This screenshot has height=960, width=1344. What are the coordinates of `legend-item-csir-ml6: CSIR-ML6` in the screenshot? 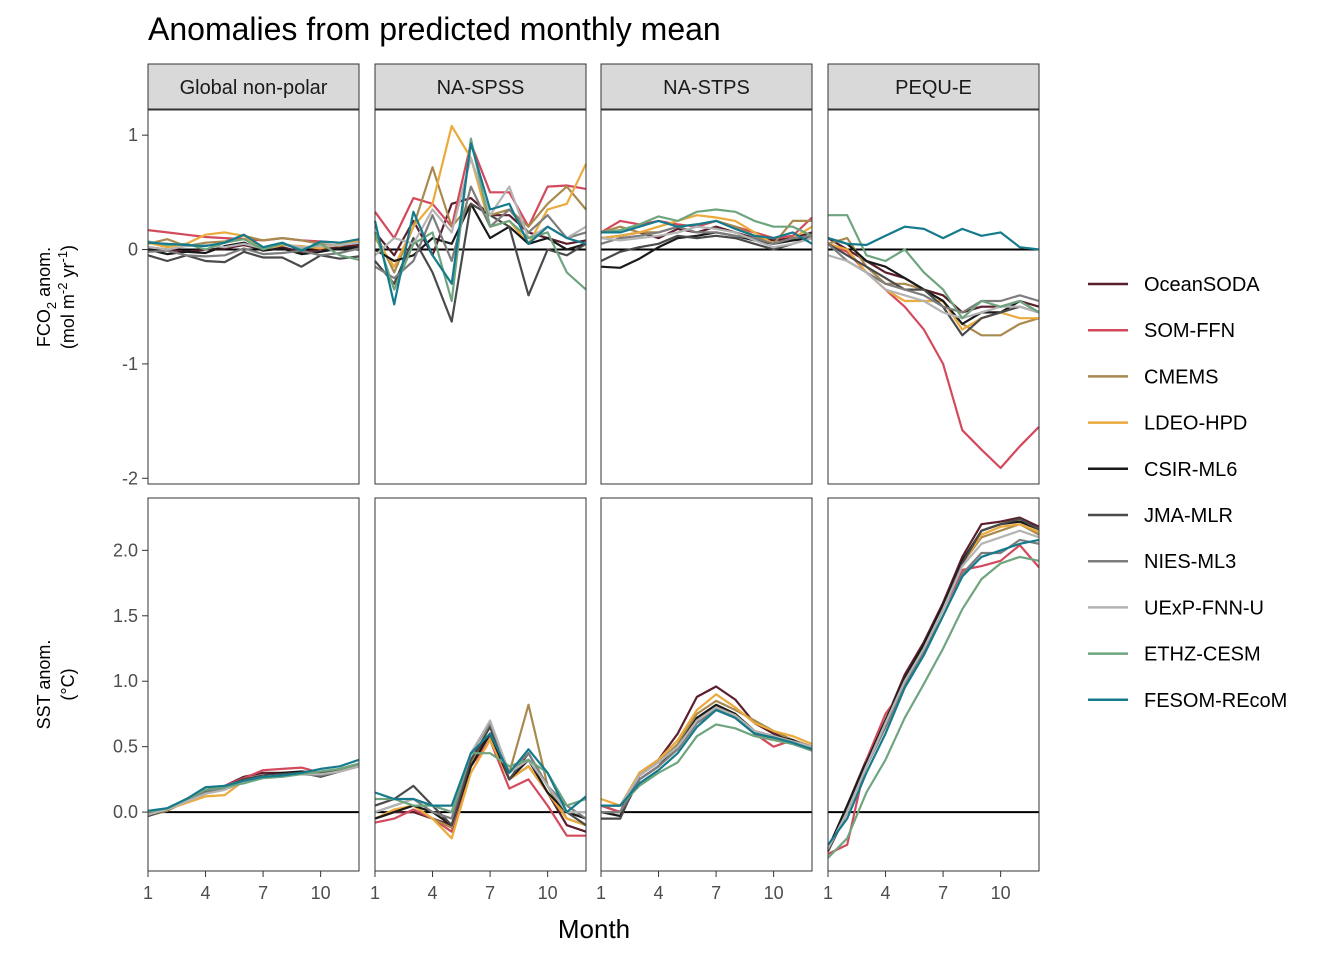 It's located at (1162, 470).